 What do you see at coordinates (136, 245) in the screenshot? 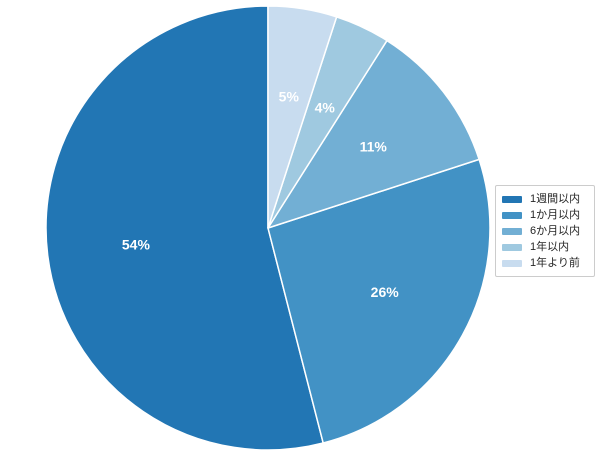
I see `pie-percent-label-0: 54%` at bounding box center [136, 245].